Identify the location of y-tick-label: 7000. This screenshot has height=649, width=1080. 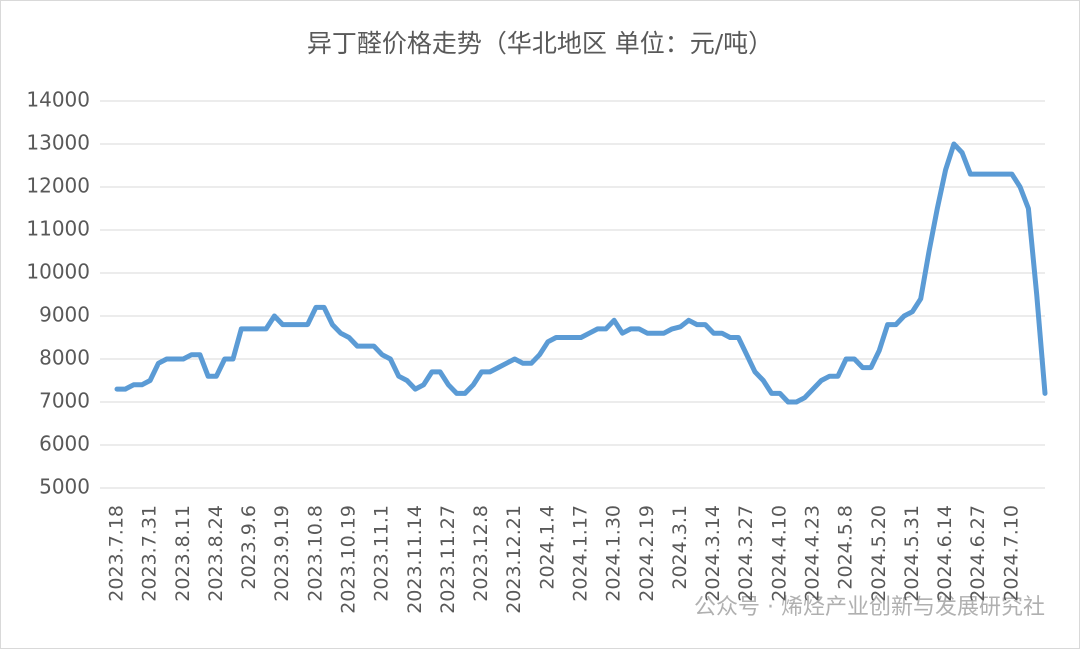
(64, 401).